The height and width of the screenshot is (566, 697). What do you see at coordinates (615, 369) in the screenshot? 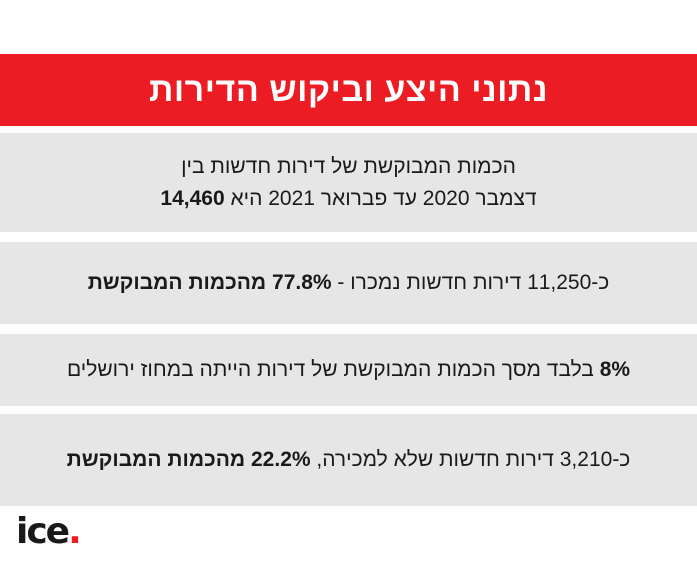
I see `stat-jerusalem-value: 8%` at bounding box center [615, 369].